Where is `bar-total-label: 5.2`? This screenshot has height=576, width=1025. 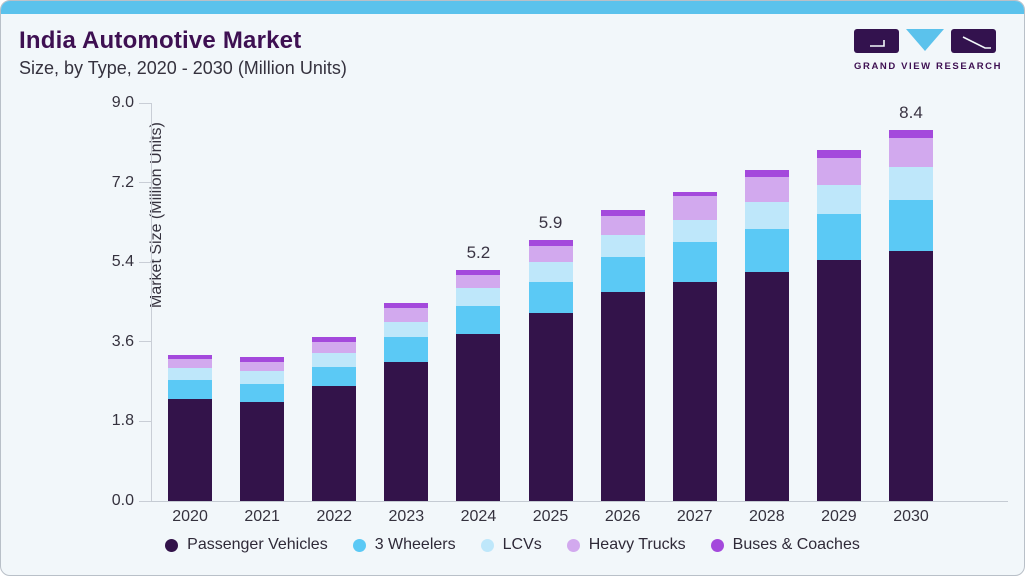 bar-total-label: 5.2 is located at coordinates (478, 253).